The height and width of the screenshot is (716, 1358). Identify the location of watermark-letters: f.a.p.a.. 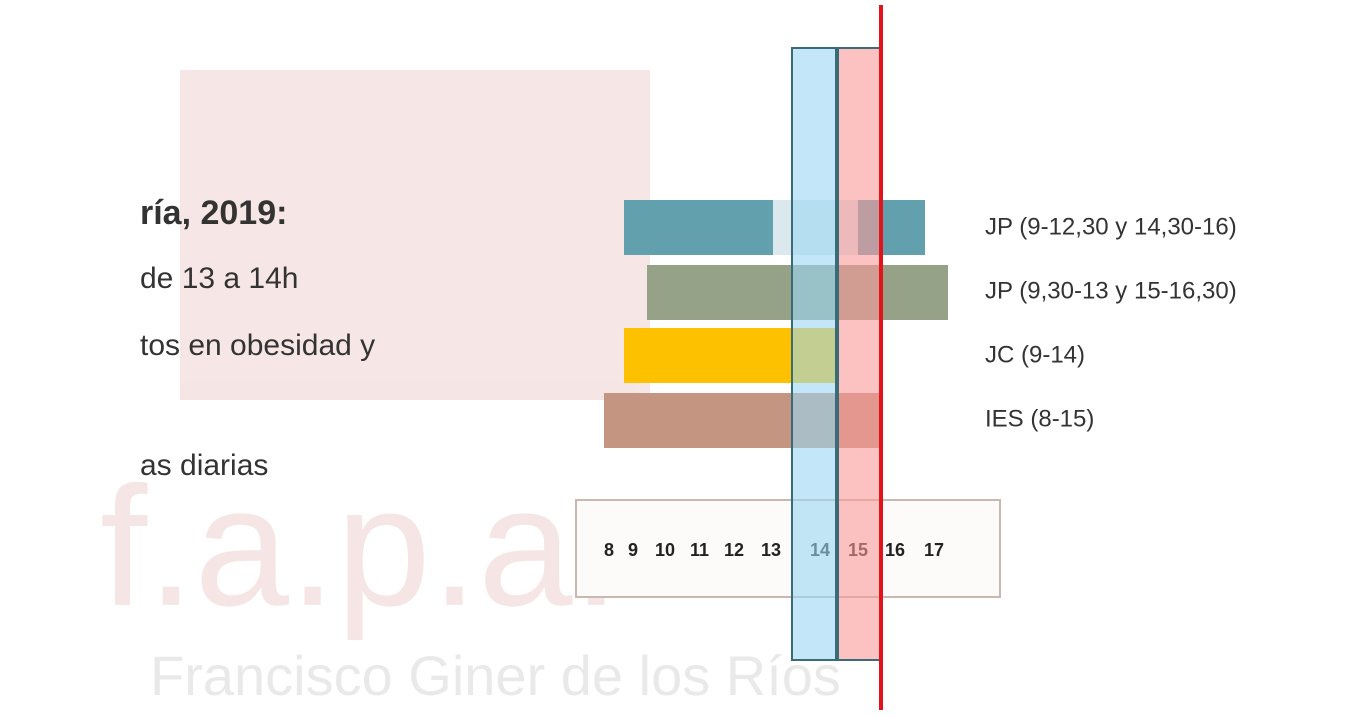
(360, 547).